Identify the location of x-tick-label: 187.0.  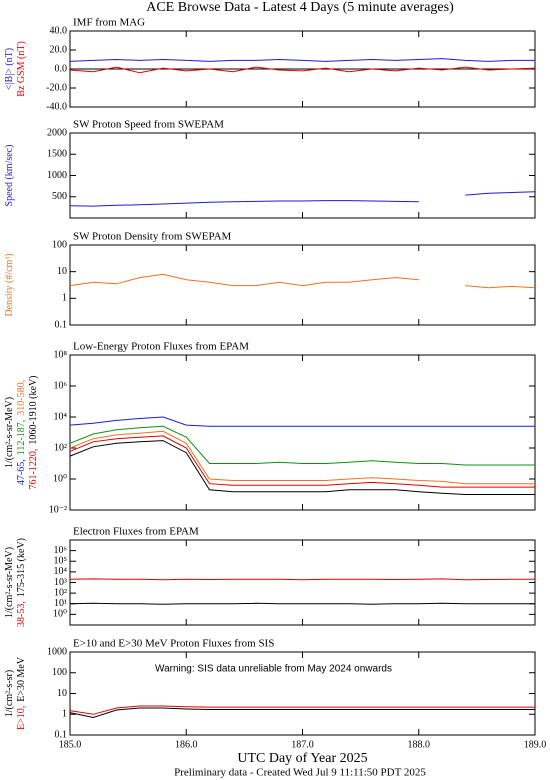
(302, 744).